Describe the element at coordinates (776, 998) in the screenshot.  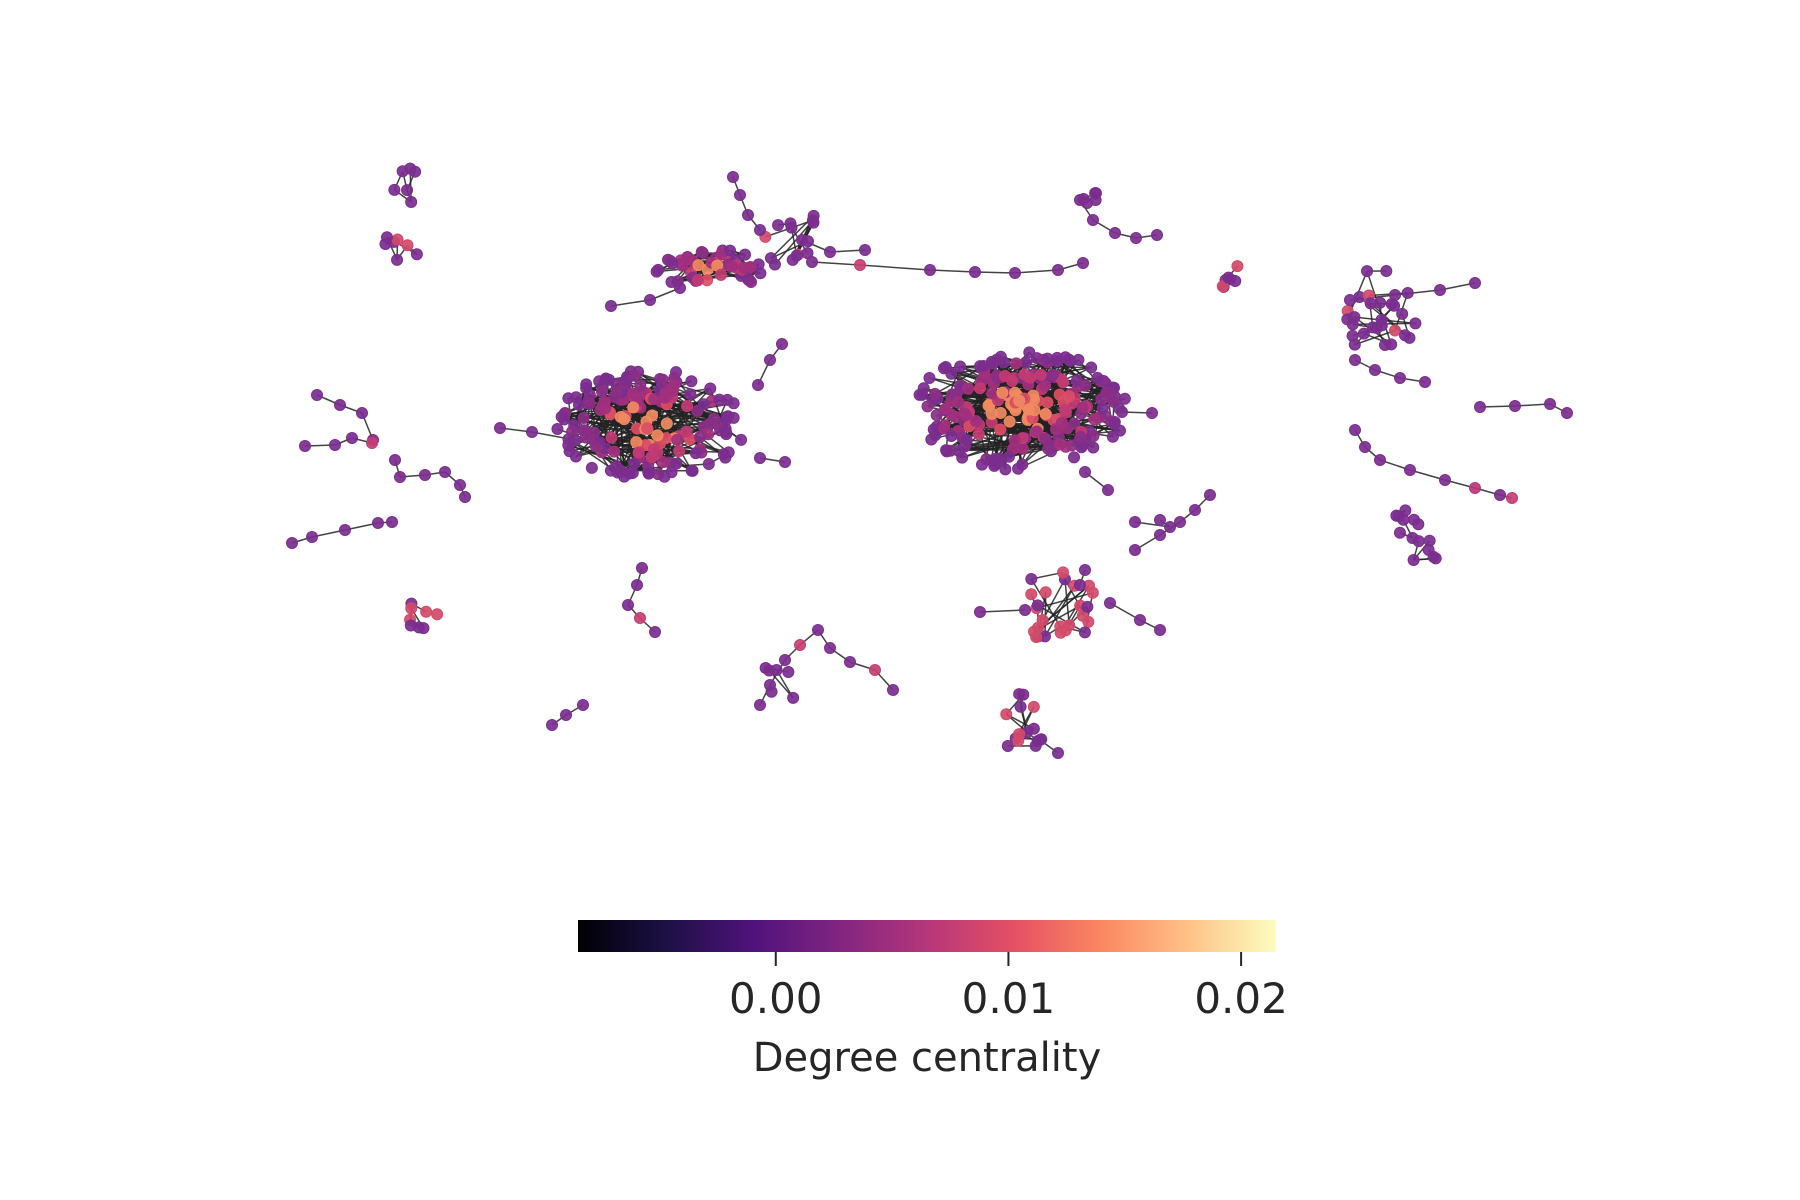
I see `colorbar-tick-label: 0.00` at that location.